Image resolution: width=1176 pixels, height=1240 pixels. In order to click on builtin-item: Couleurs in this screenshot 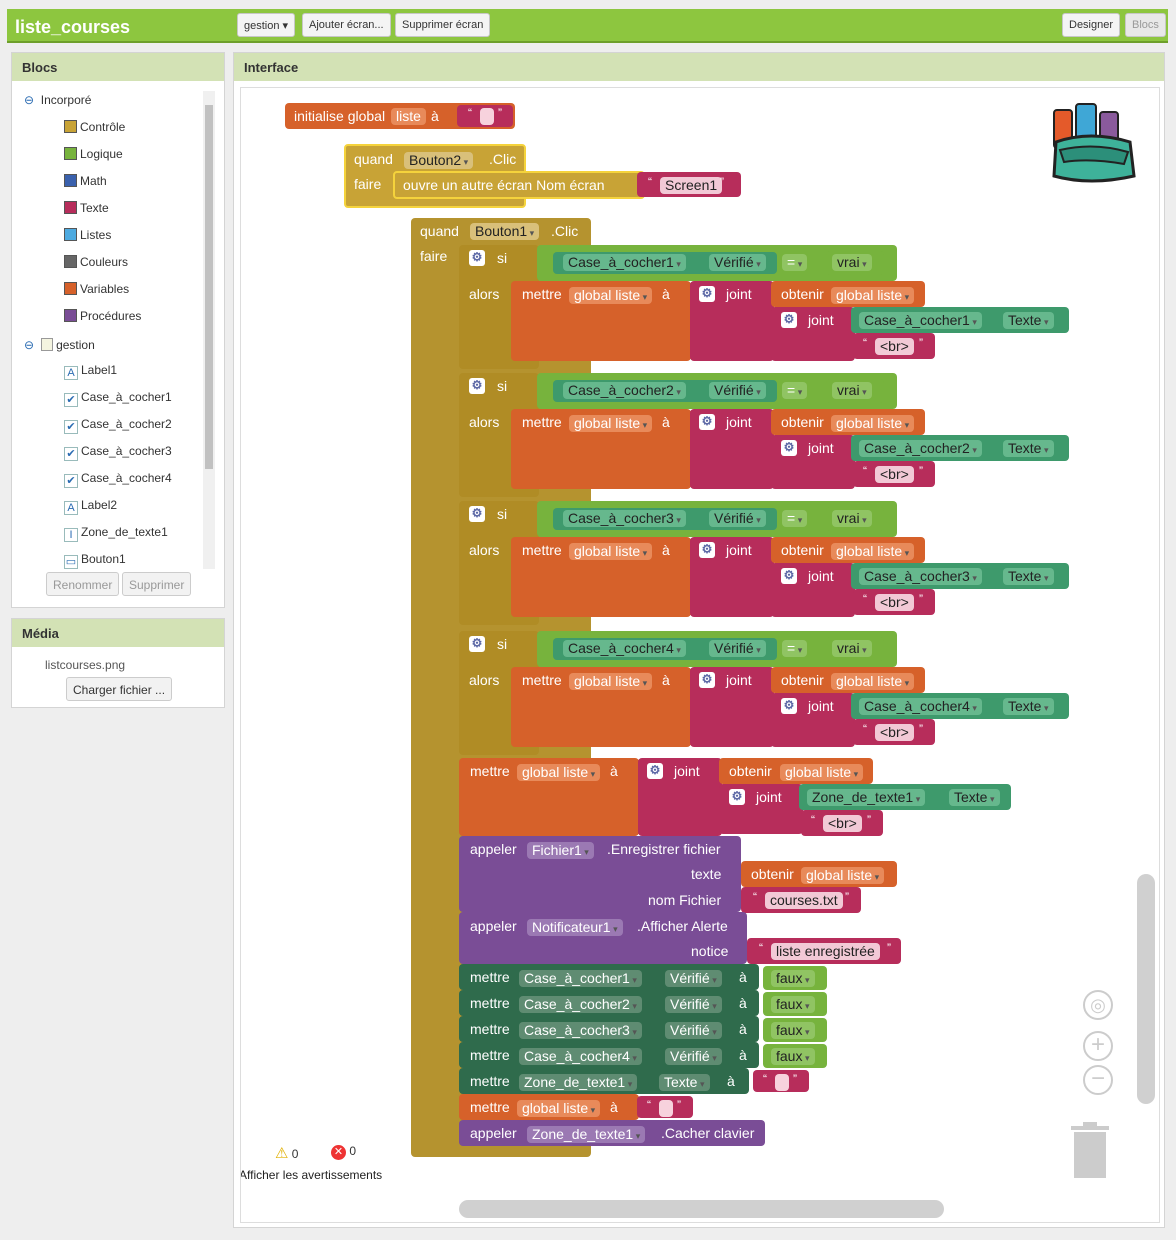, I will do `click(96, 265)`.